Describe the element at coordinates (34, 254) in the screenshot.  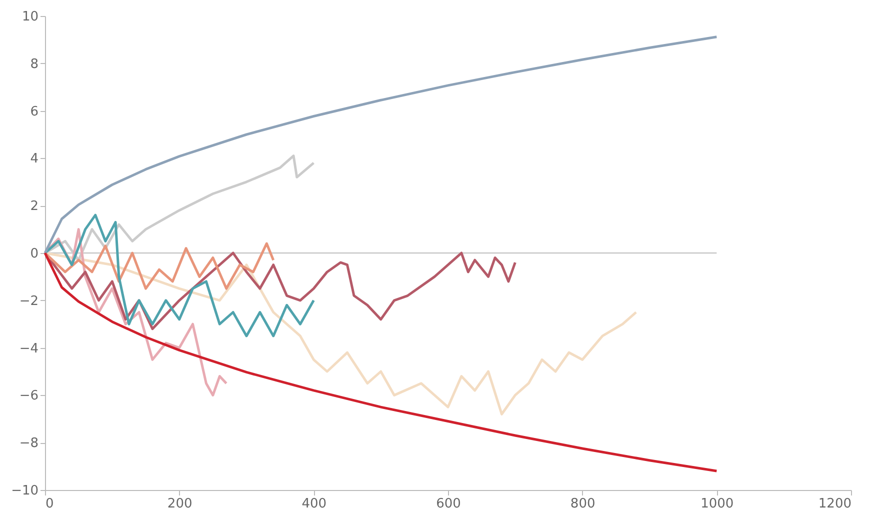
I see `y-tick-label: 0` at that location.